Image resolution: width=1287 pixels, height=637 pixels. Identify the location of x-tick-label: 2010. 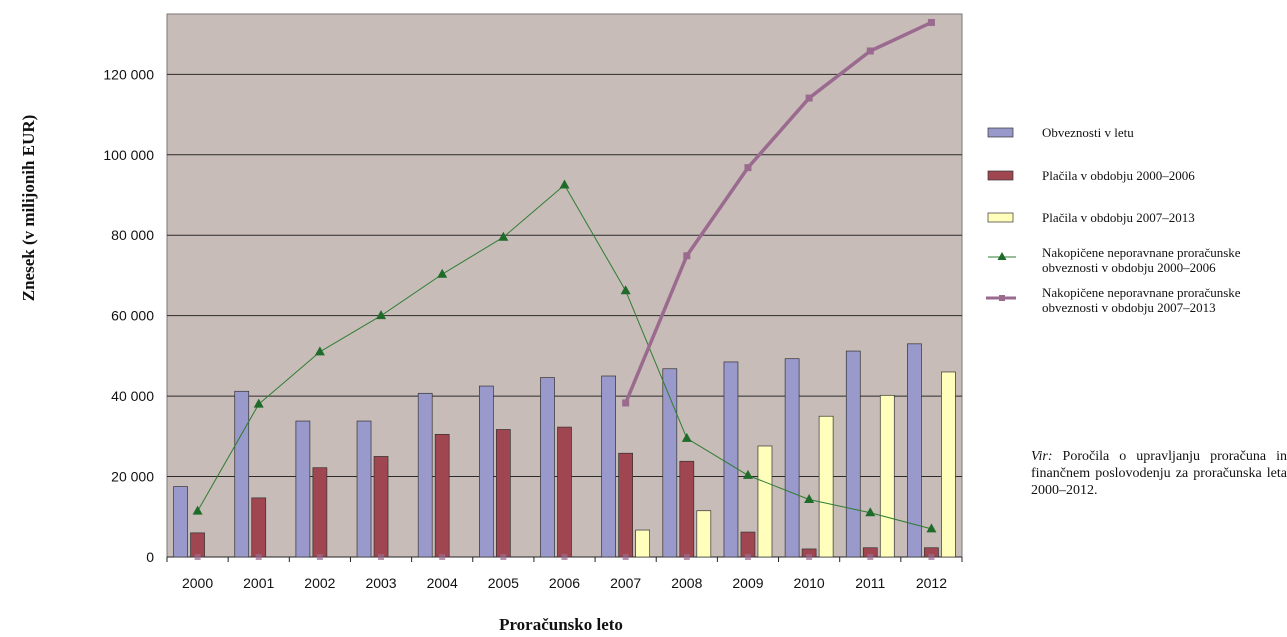
(809, 583).